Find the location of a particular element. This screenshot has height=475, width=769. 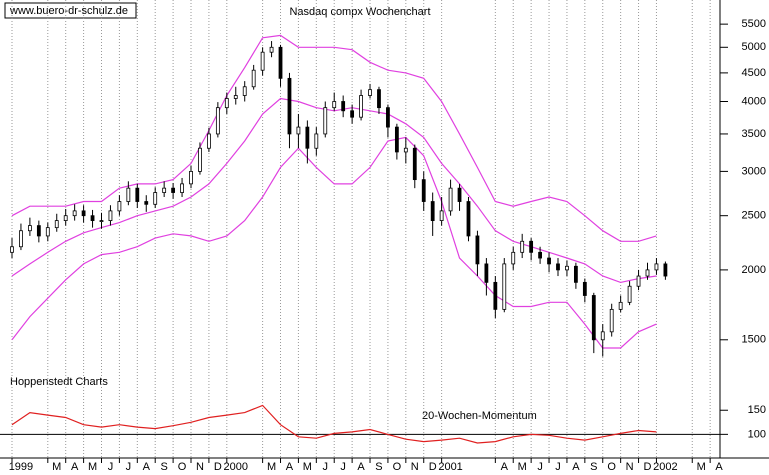

chart-title: Nasdaq compx Wochenchart is located at coordinates (359, 12).